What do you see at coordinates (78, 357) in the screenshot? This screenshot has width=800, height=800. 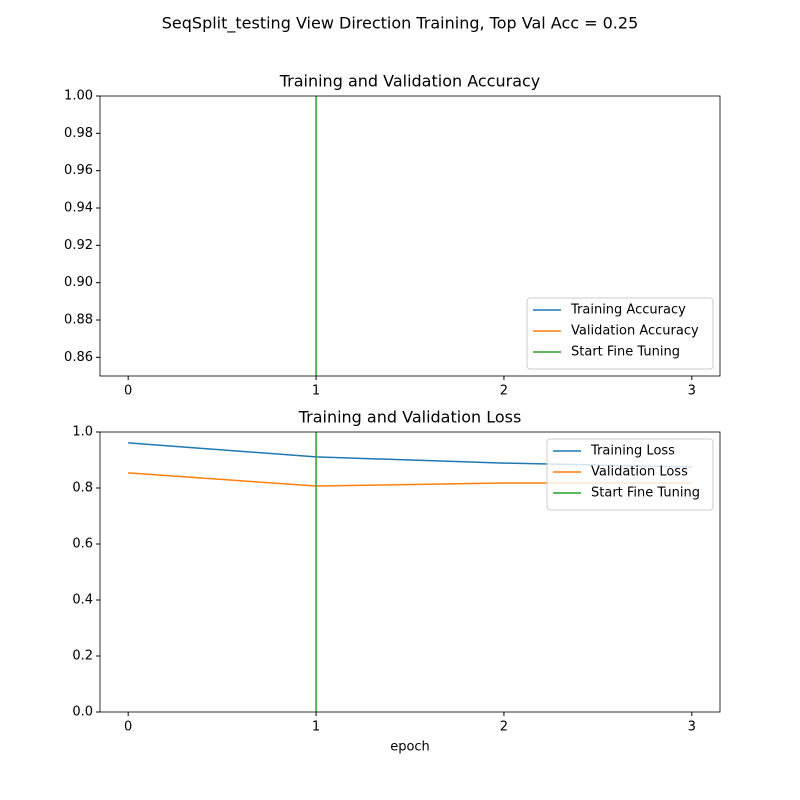 I see `y-tick-label: 0.86` at bounding box center [78, 357].